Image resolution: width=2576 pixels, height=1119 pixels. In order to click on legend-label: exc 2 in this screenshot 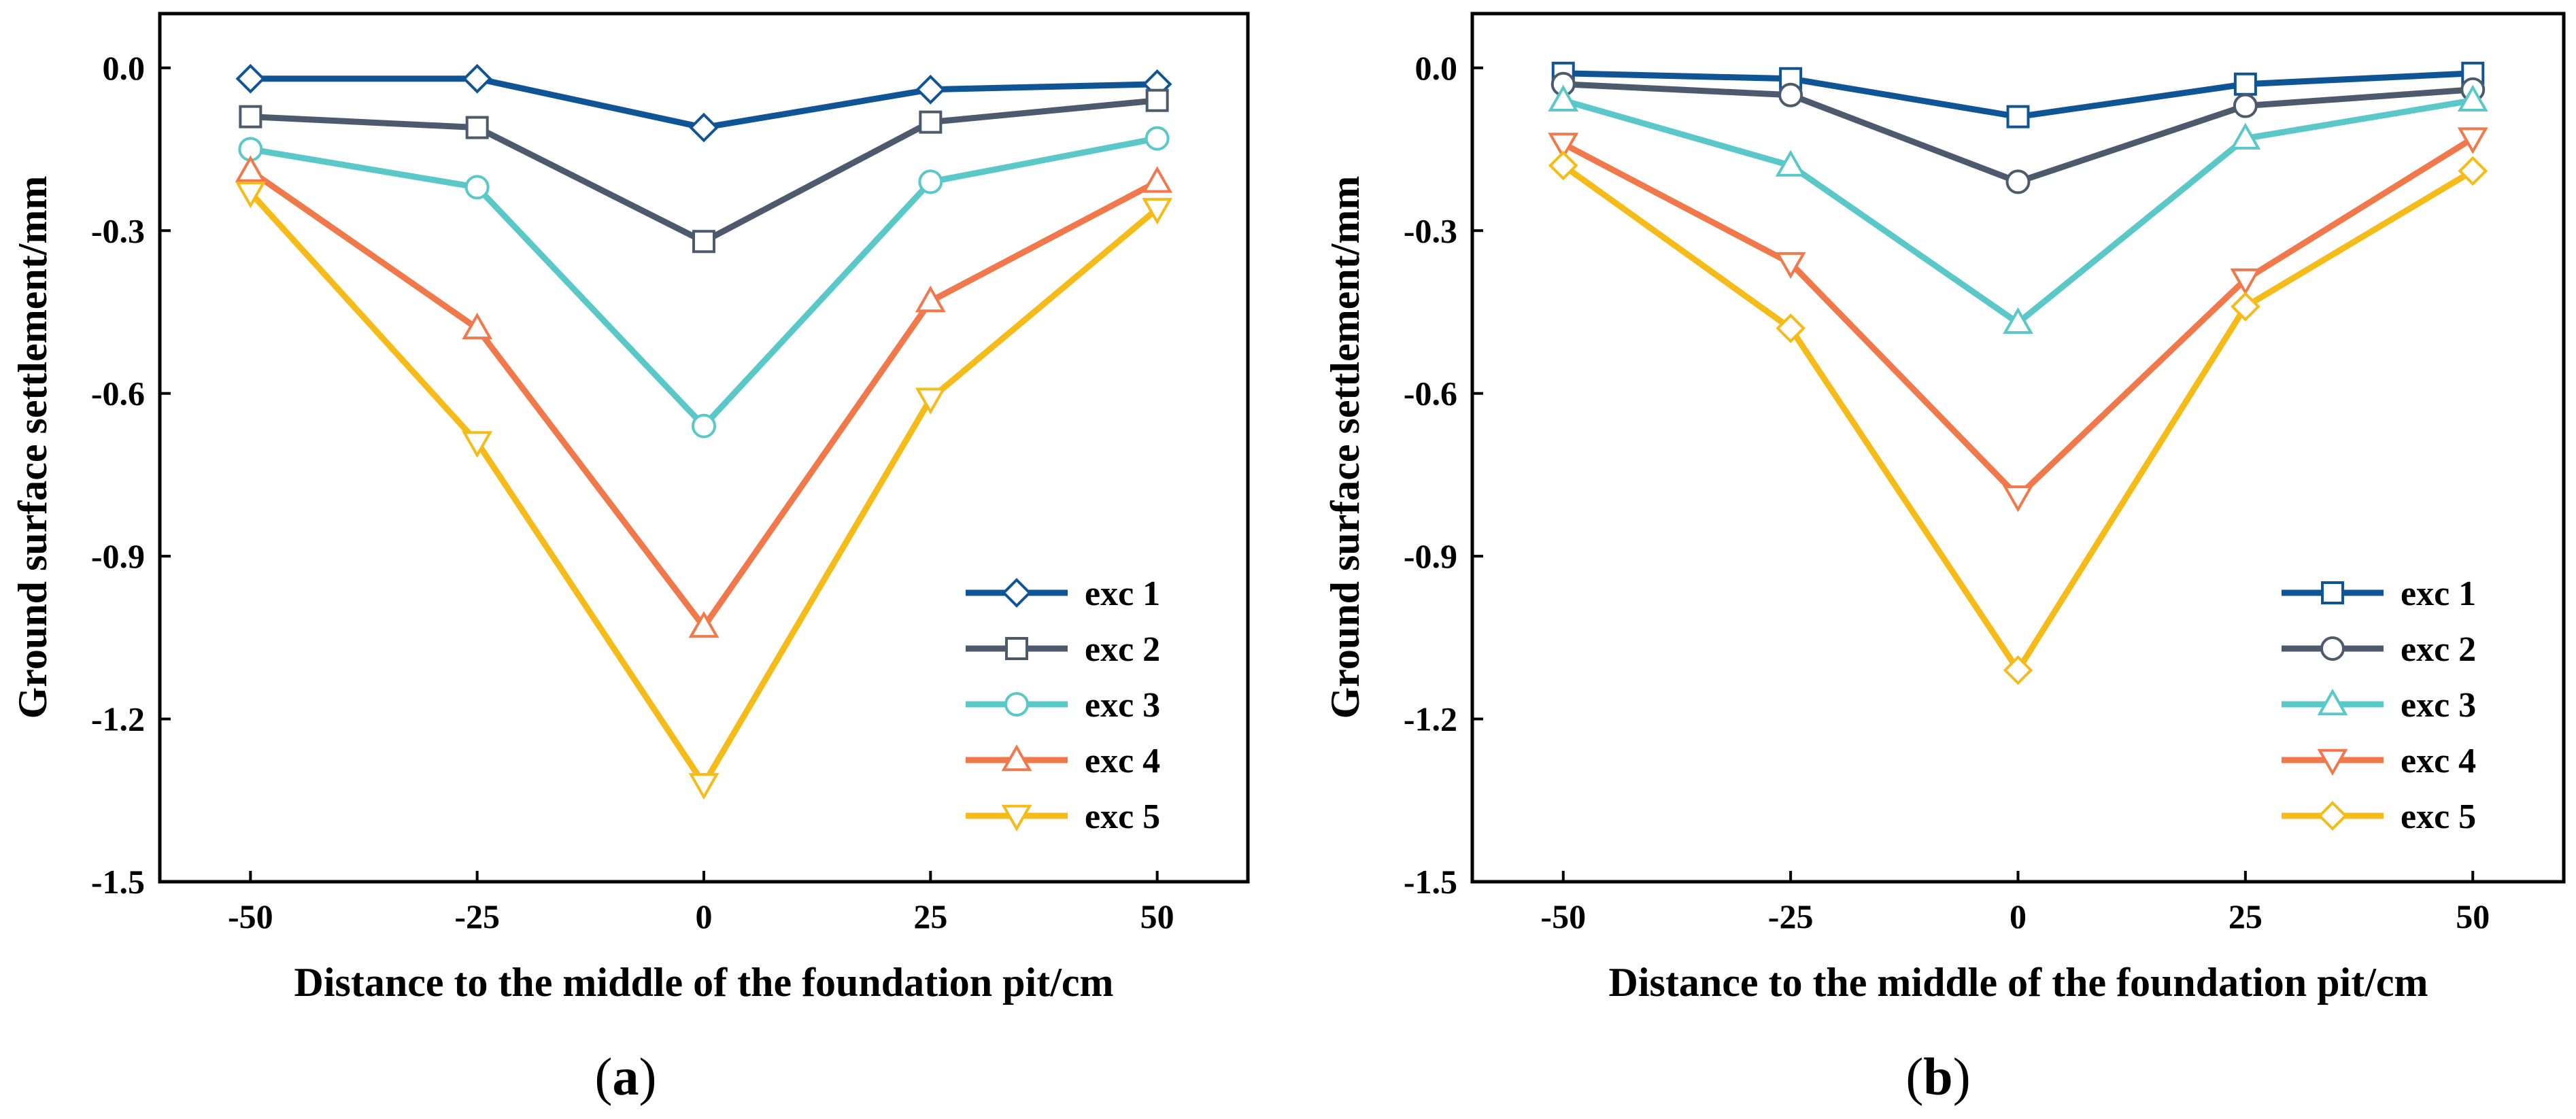, I will do `click(1122, 649)`.